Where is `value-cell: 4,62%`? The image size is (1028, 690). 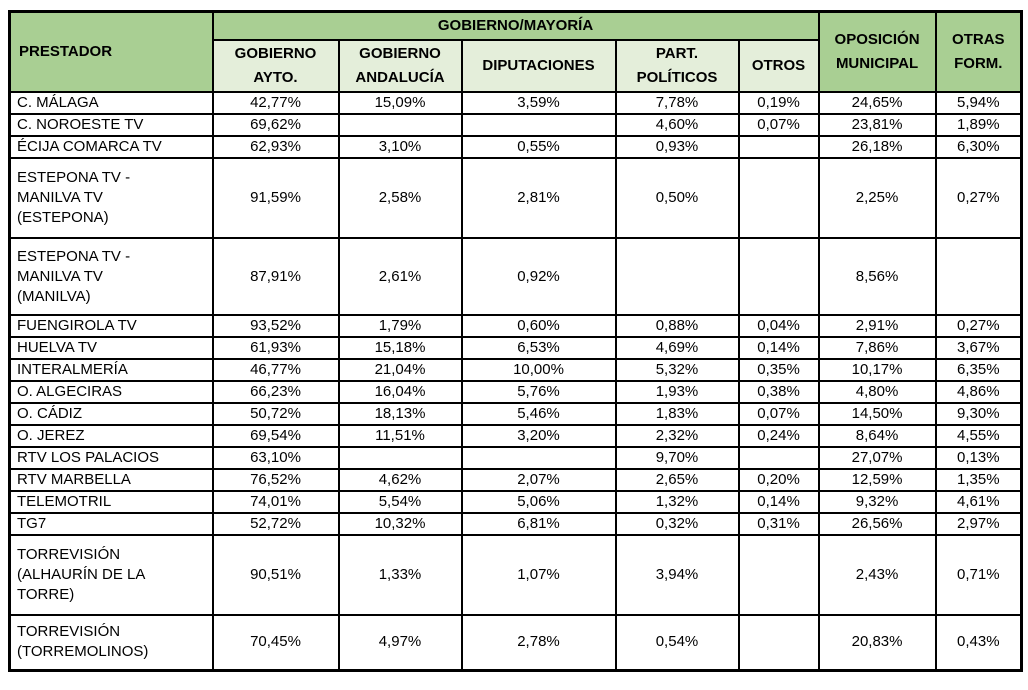
value-cell: 4,62% is located at coordinates (400, 480).